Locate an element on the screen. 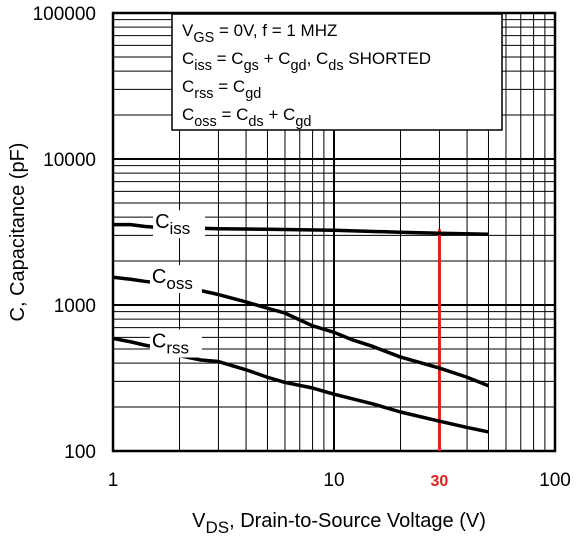  series-label-ciss: Ciss is located at coordinates (172, 224).